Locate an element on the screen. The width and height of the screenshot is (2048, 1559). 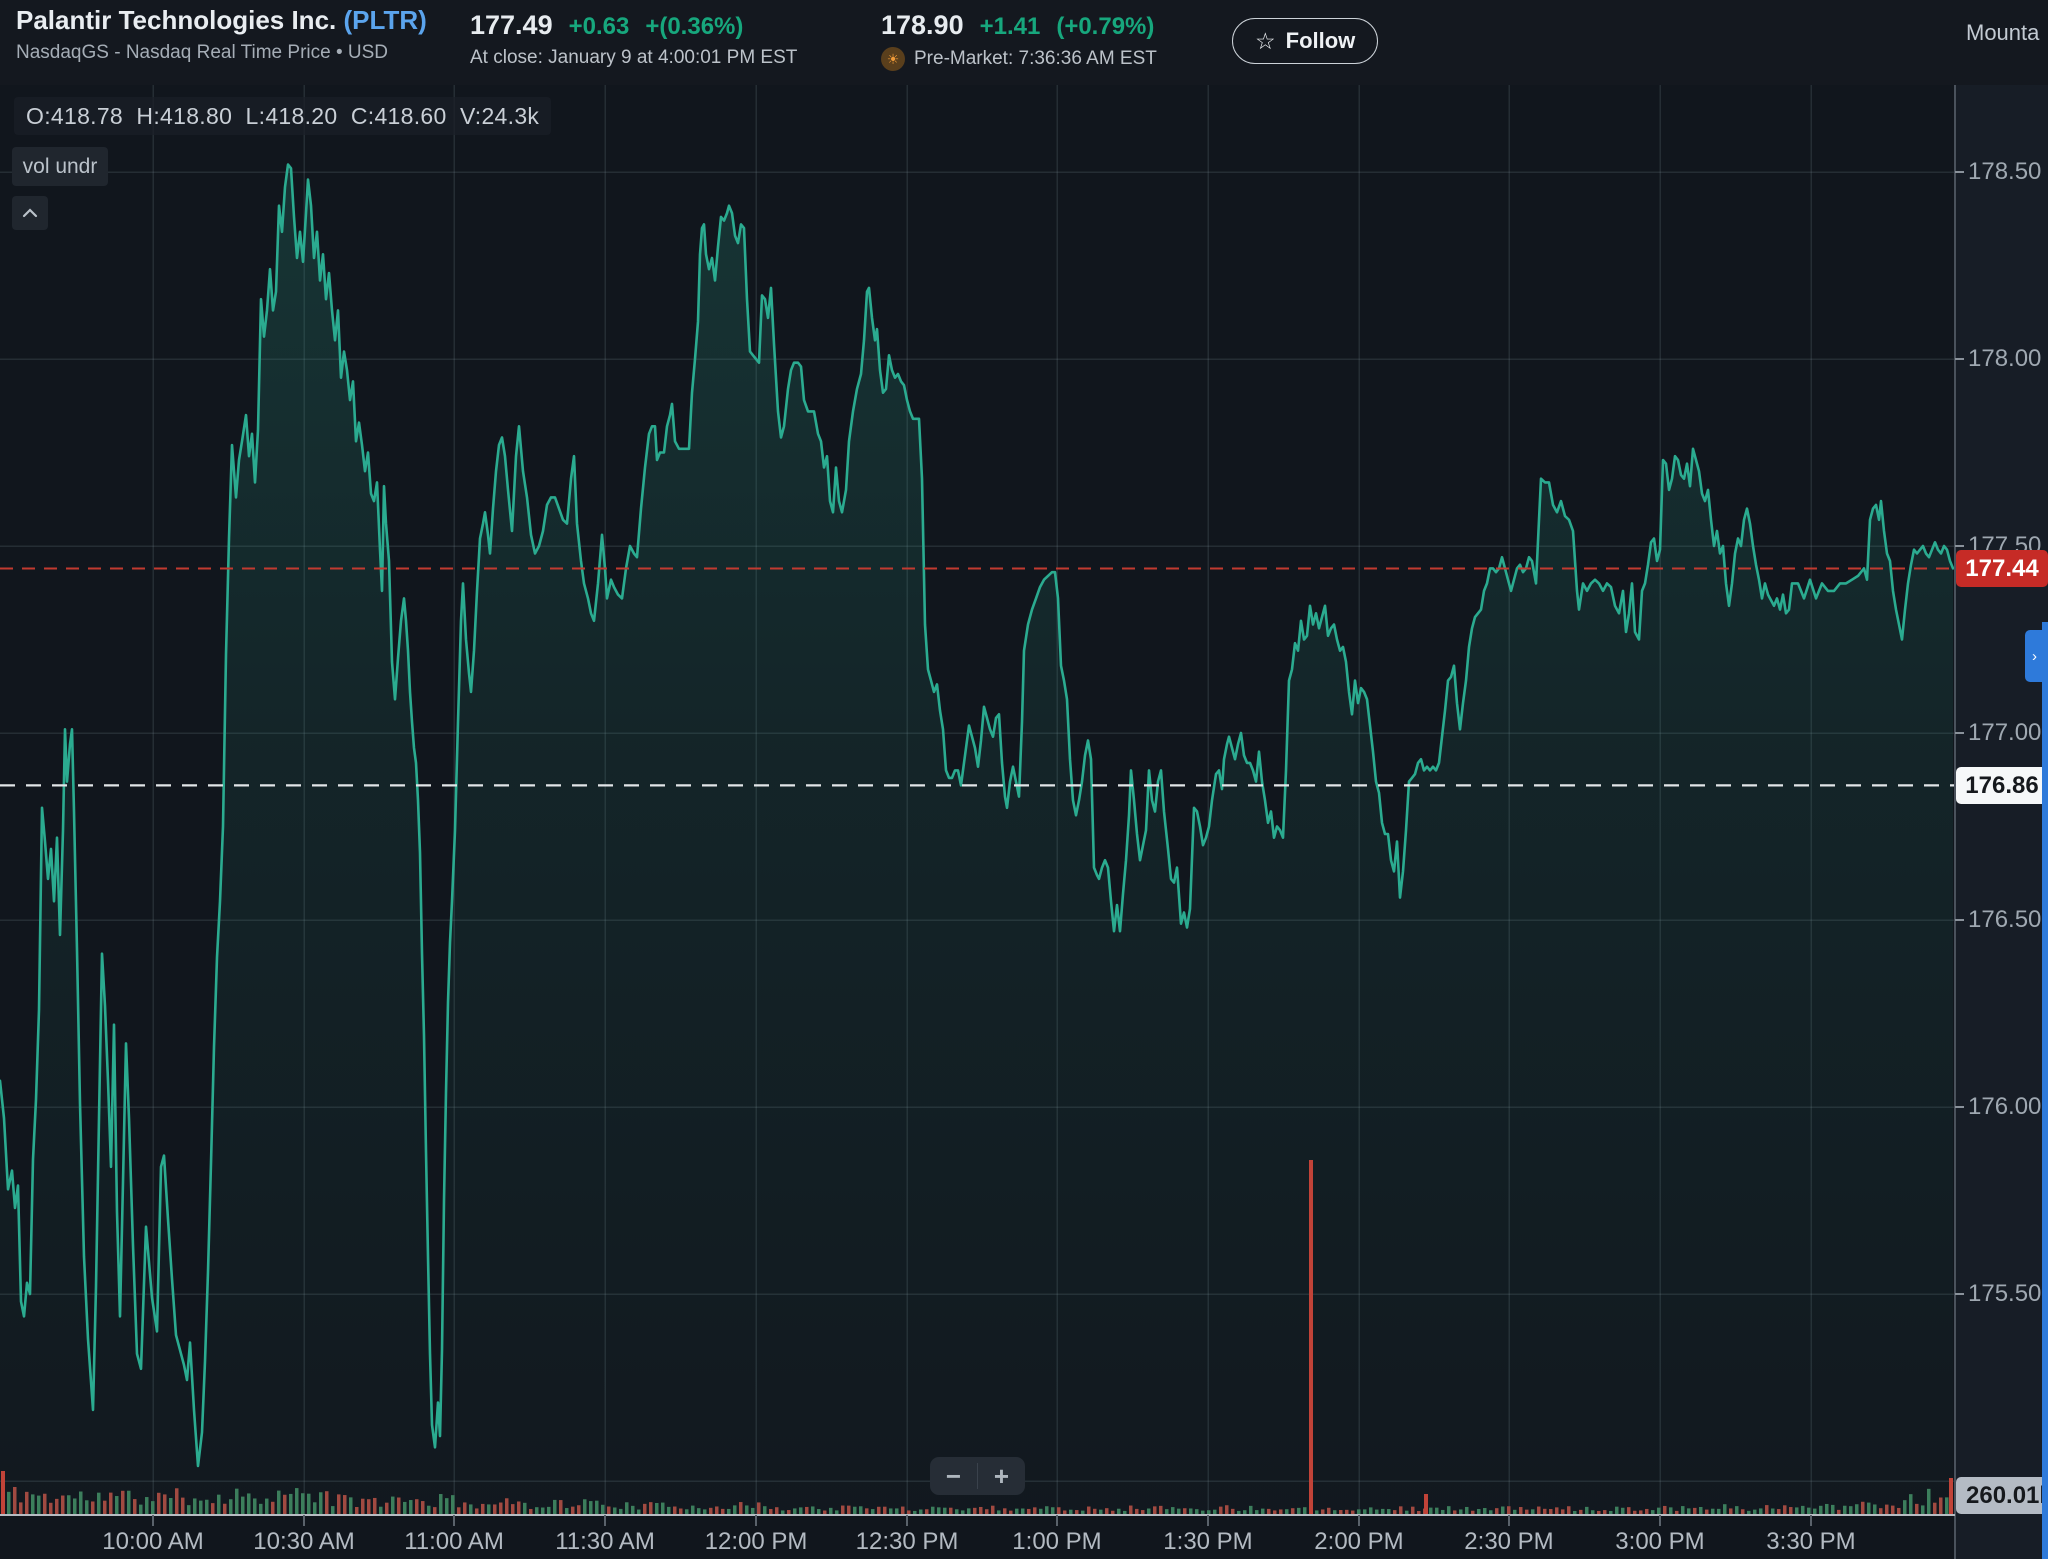
time-tick-label: 1:00 PM is located at coordinates (1057, 1541).